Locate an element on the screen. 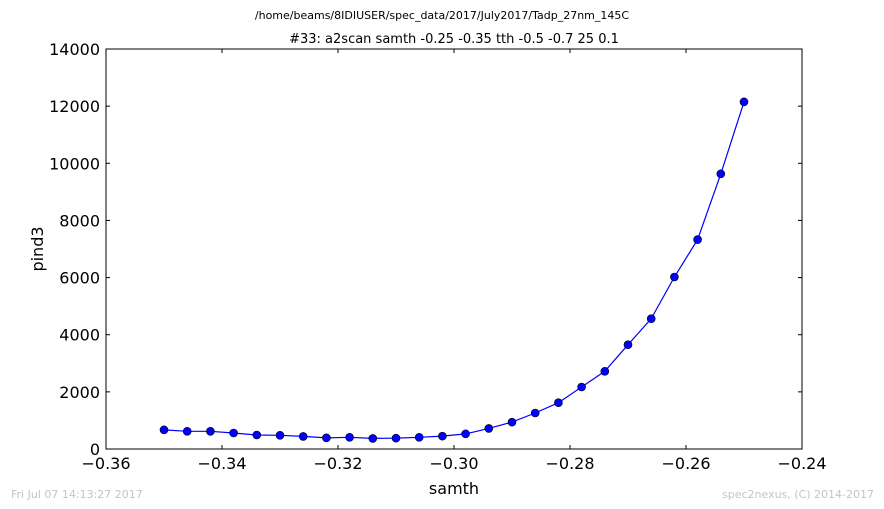 Image resolution: width=884 pixels, height=509 pixels. x-tick-label: −0.24 is located at coordinates (801, 463).